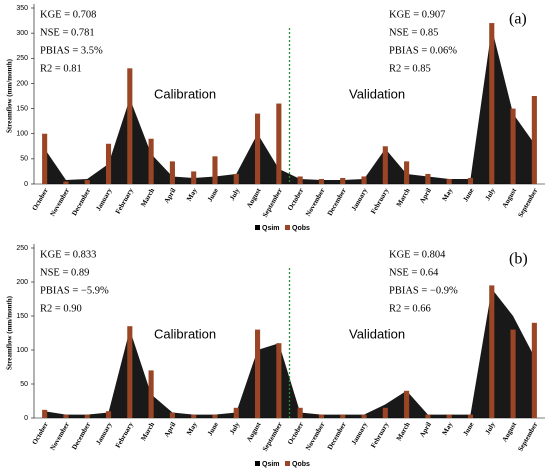 The width and height of the screenshot is (550, 471). I want to click on stat: R2 = 0.66, so click(410, 308).